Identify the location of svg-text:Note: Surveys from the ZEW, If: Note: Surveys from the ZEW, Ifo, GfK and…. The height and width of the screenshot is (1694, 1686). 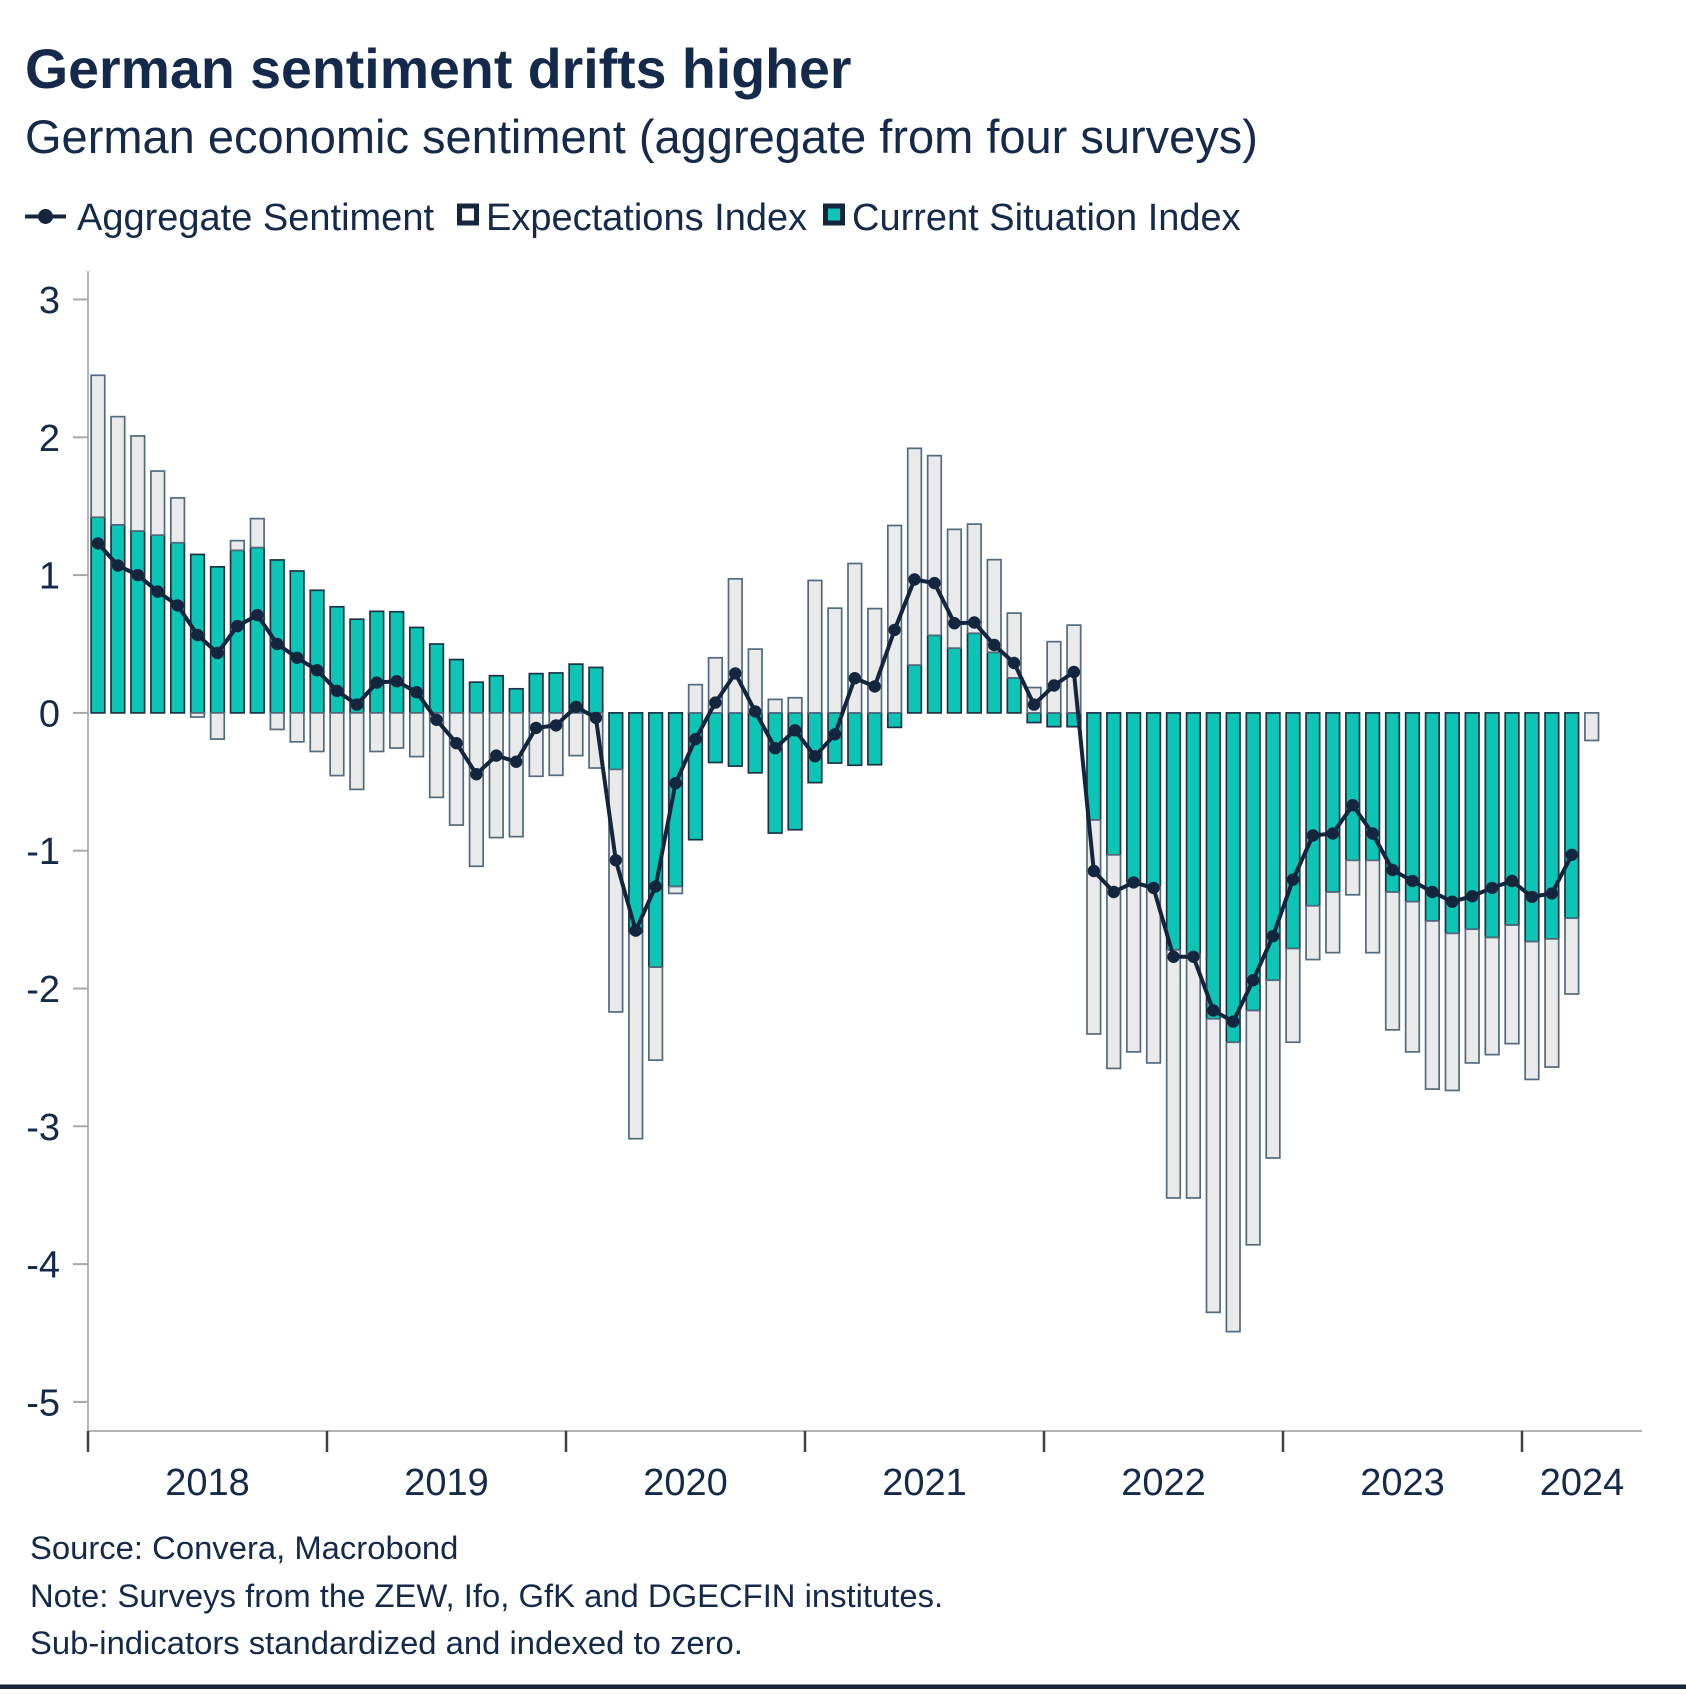
(486, 1595).